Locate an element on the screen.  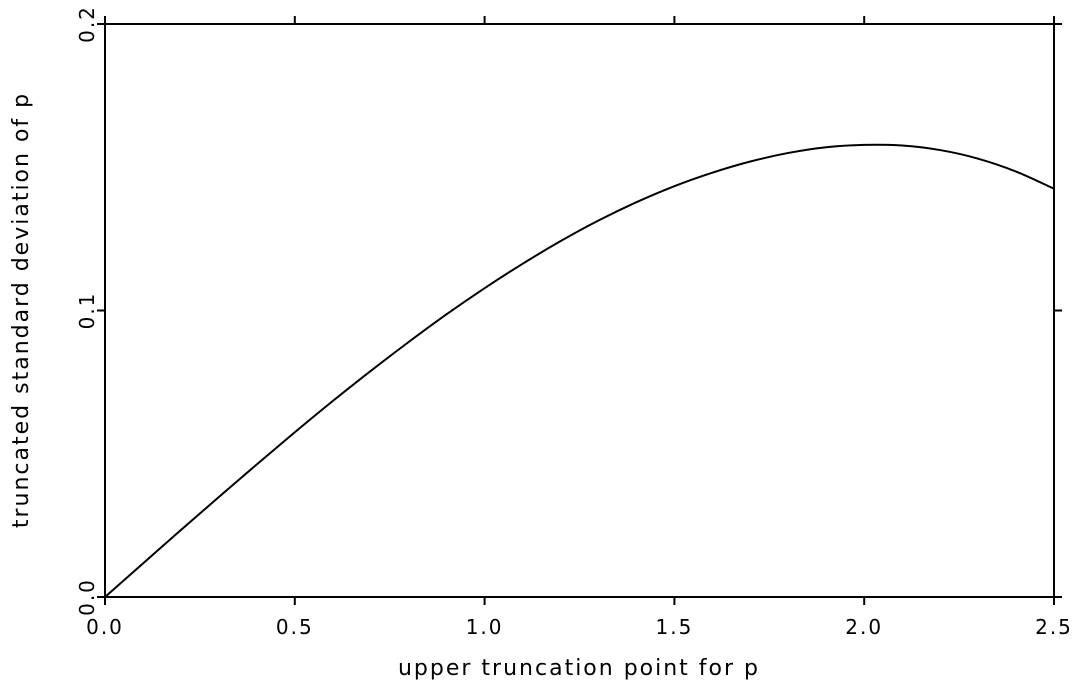
x-tick-label: 2.0 is located at coordinates (864, 627).